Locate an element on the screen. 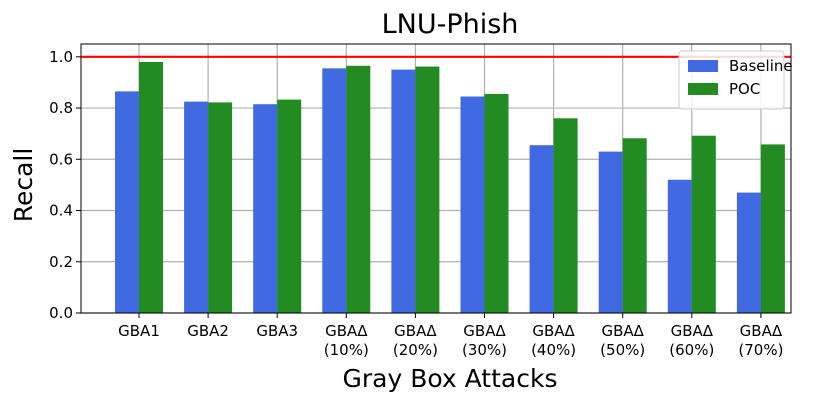 This screenshot has width=831, height=404. x-tick-label: GBAΔ (10%) is located at coordinates (346, 340).